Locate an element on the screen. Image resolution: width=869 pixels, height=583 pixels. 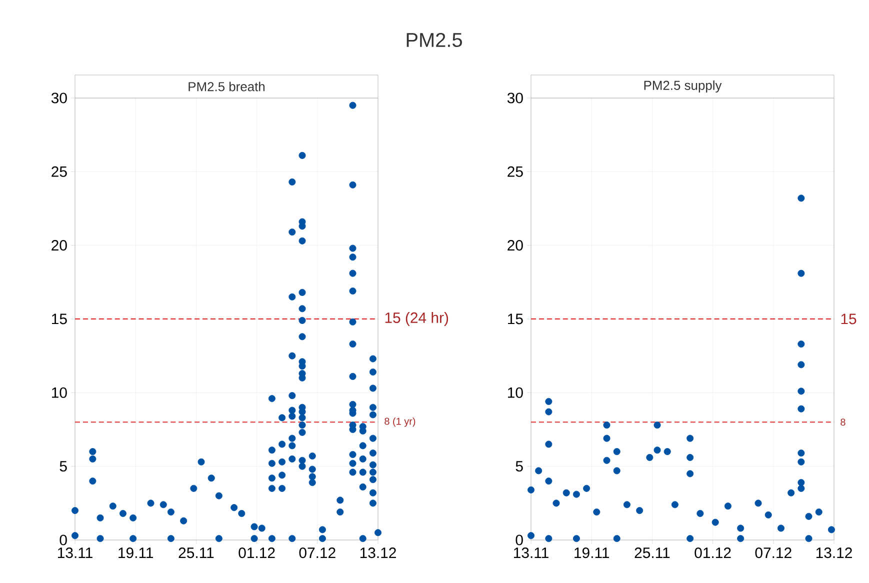
chart-subtitle: PM2.5 supply is located at coordinates (683, 86).